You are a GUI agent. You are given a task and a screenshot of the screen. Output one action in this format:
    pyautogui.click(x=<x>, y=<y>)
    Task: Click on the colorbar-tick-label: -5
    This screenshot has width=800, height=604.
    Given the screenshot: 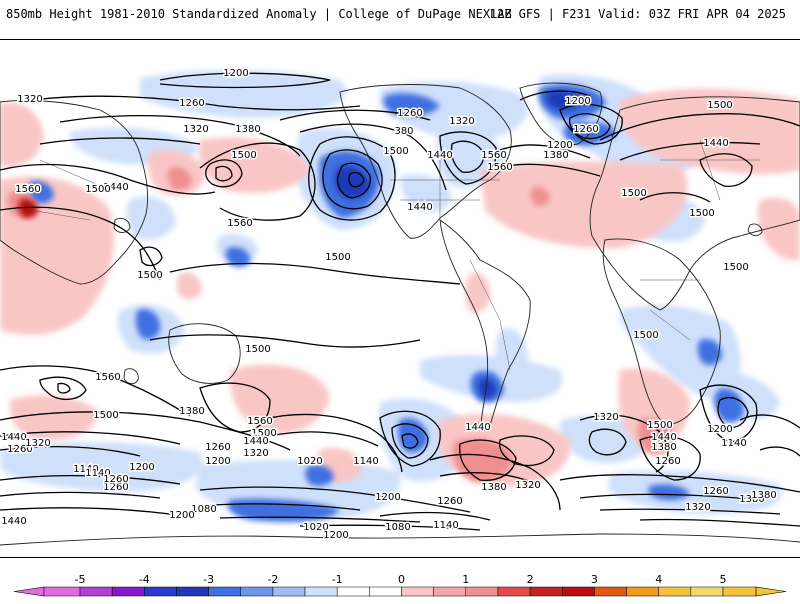 What is the action you would take?
    pyautogui.click(x=80, y=579)
    